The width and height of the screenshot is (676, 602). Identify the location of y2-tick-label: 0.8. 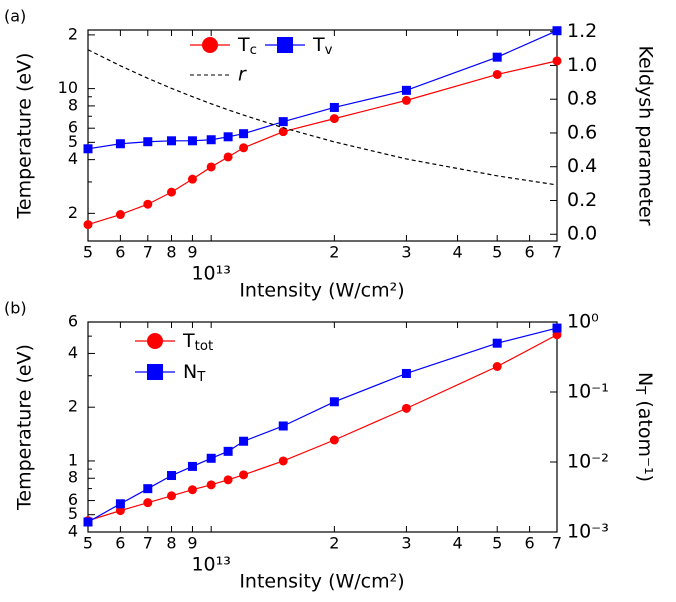
(582, 99).